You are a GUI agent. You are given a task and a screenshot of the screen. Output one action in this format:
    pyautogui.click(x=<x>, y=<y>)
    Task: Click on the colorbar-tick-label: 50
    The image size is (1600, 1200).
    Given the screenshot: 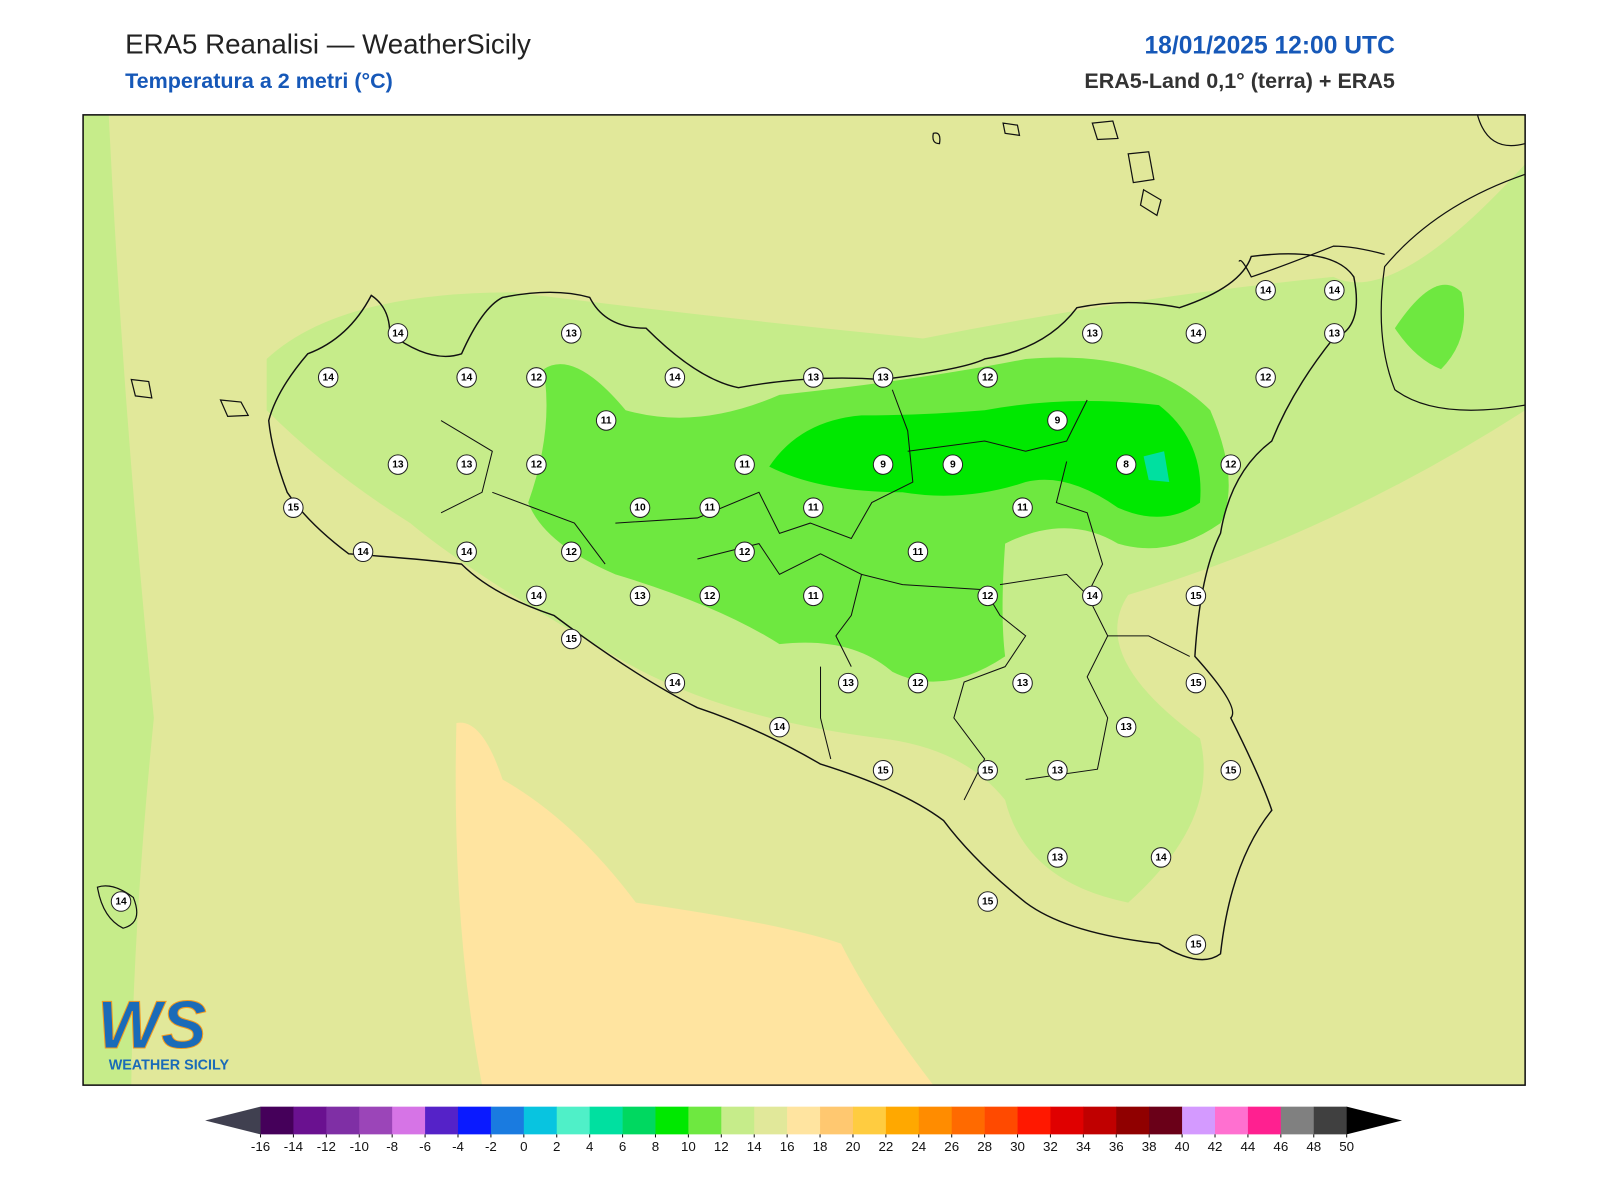 What is the action you would take?
    pyautogui.click(x=1346, y=1146)
    